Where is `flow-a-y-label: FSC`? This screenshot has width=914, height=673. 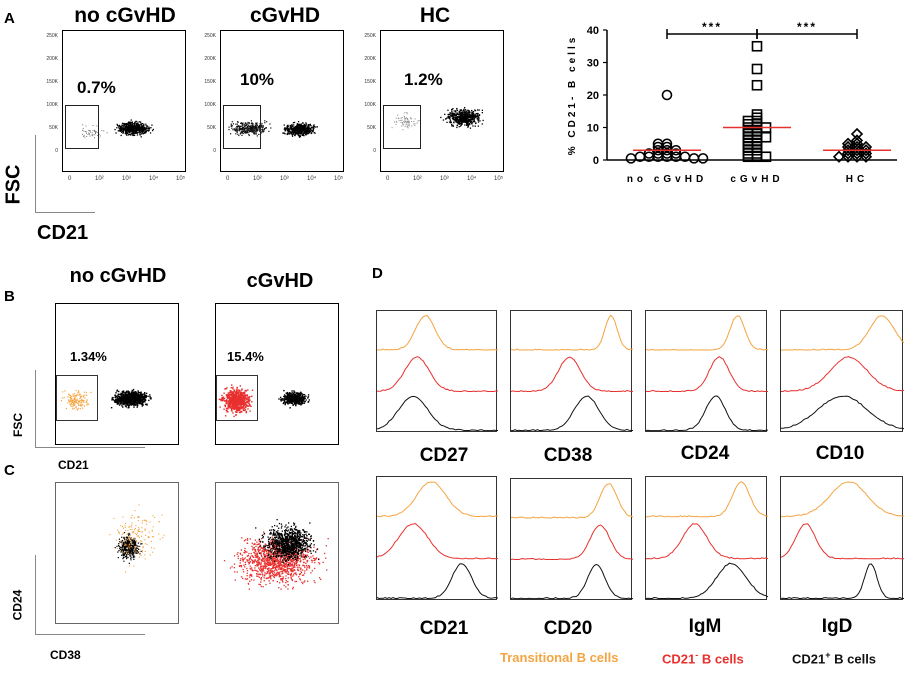 flow-a-y-label: FSC is located at coordinates (13, 184).